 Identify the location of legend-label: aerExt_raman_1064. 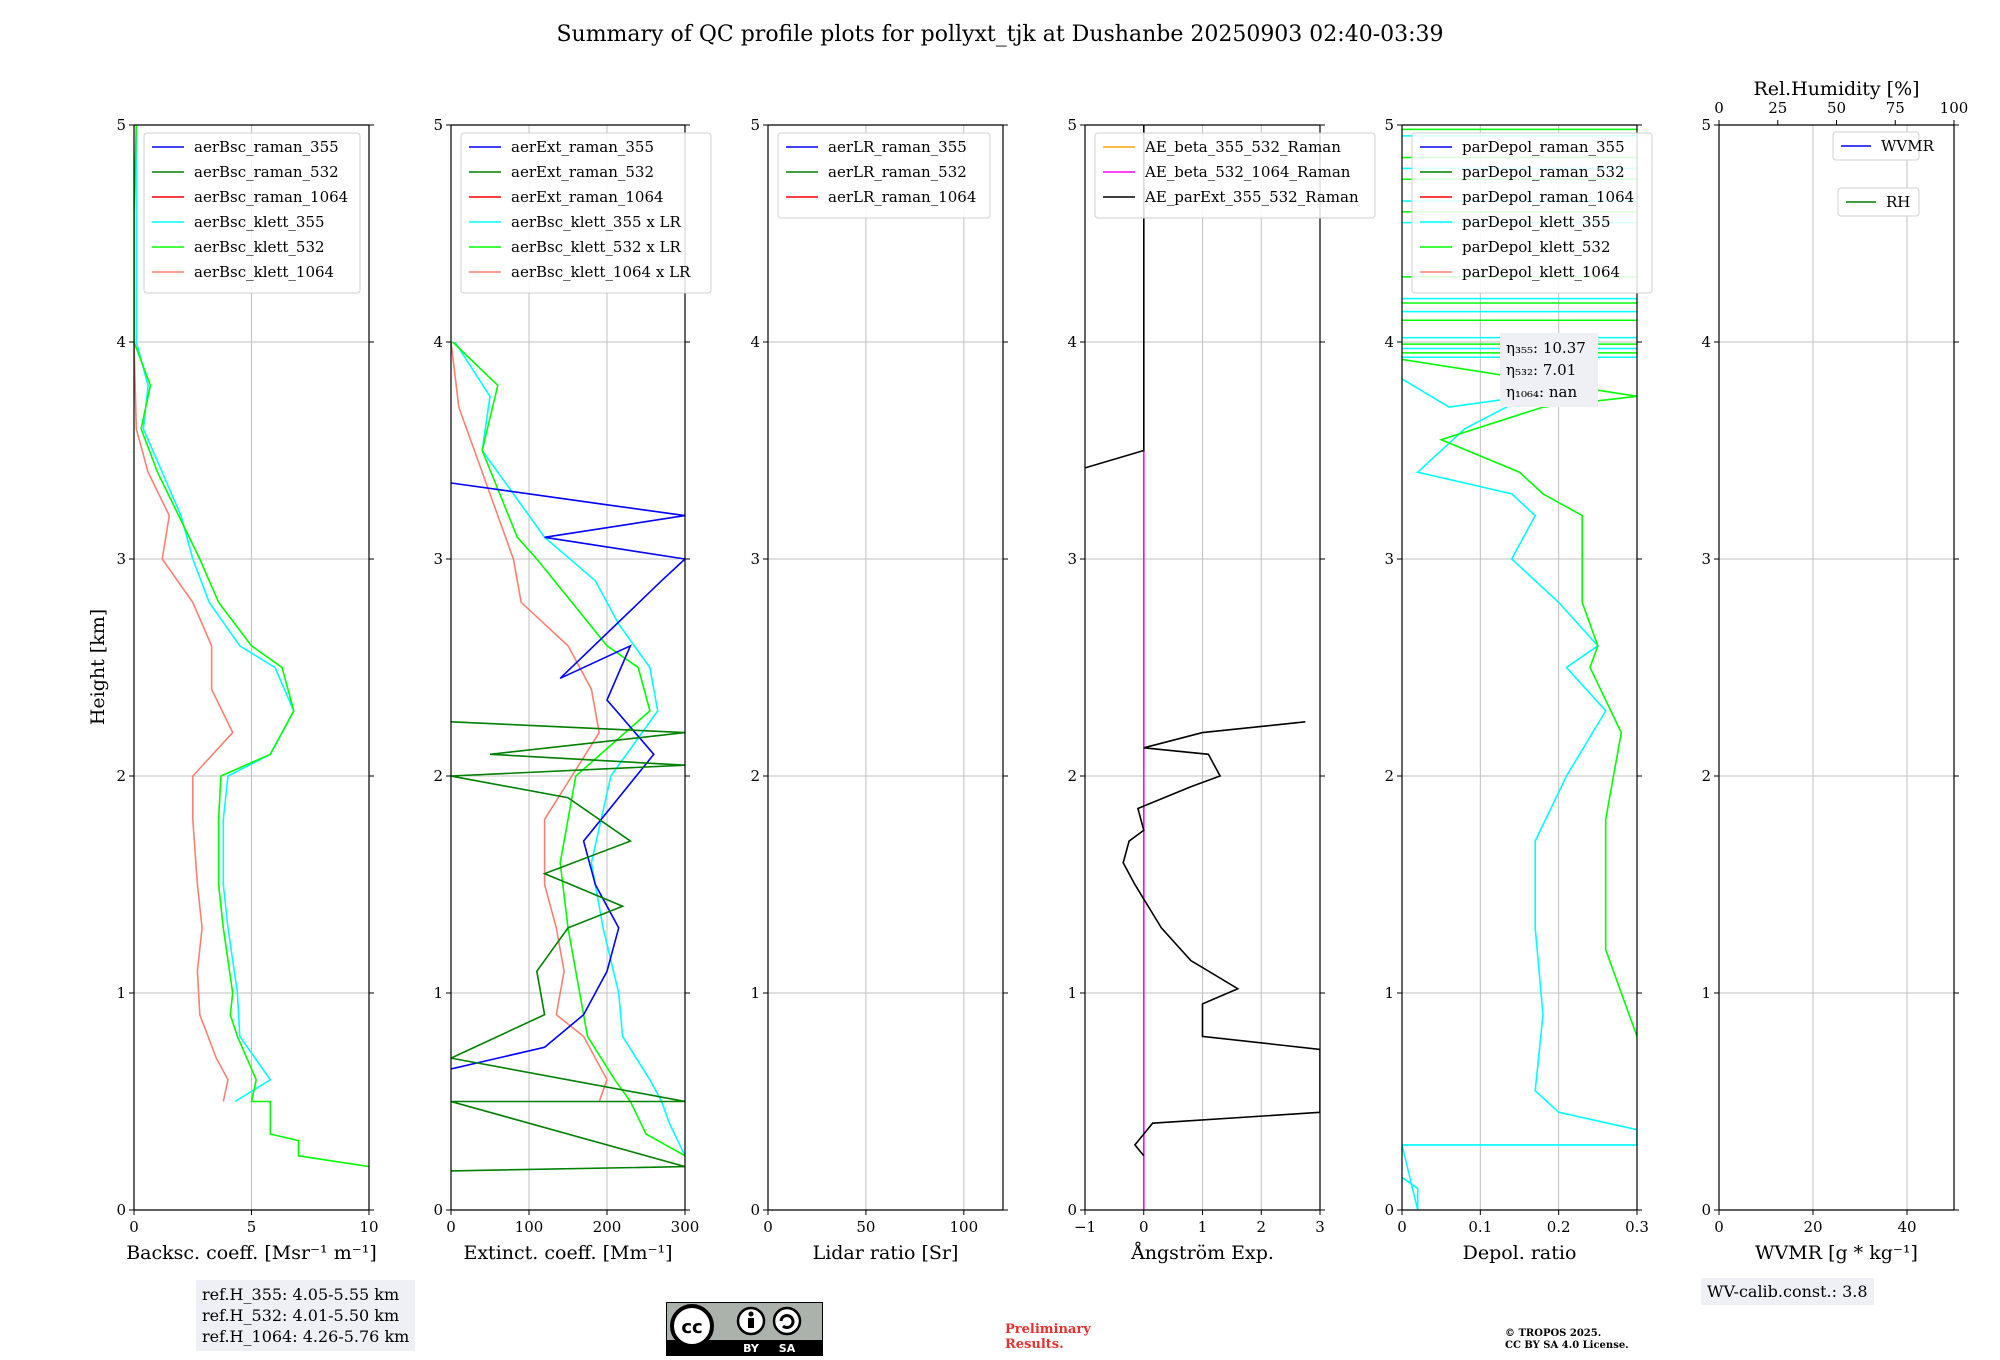
(587, 197).